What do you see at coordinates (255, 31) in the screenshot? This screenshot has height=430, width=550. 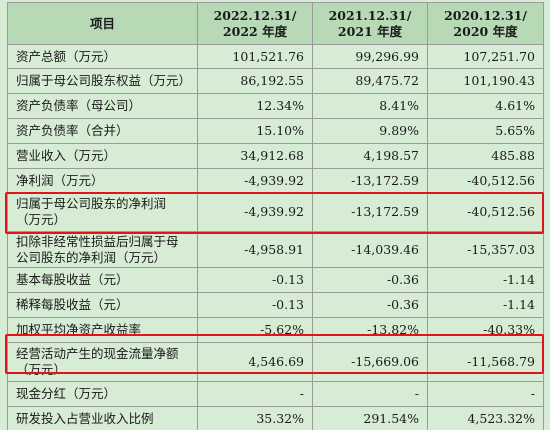 I see `header-2022-year: 2022 年度` at bounding box center [255, 31].